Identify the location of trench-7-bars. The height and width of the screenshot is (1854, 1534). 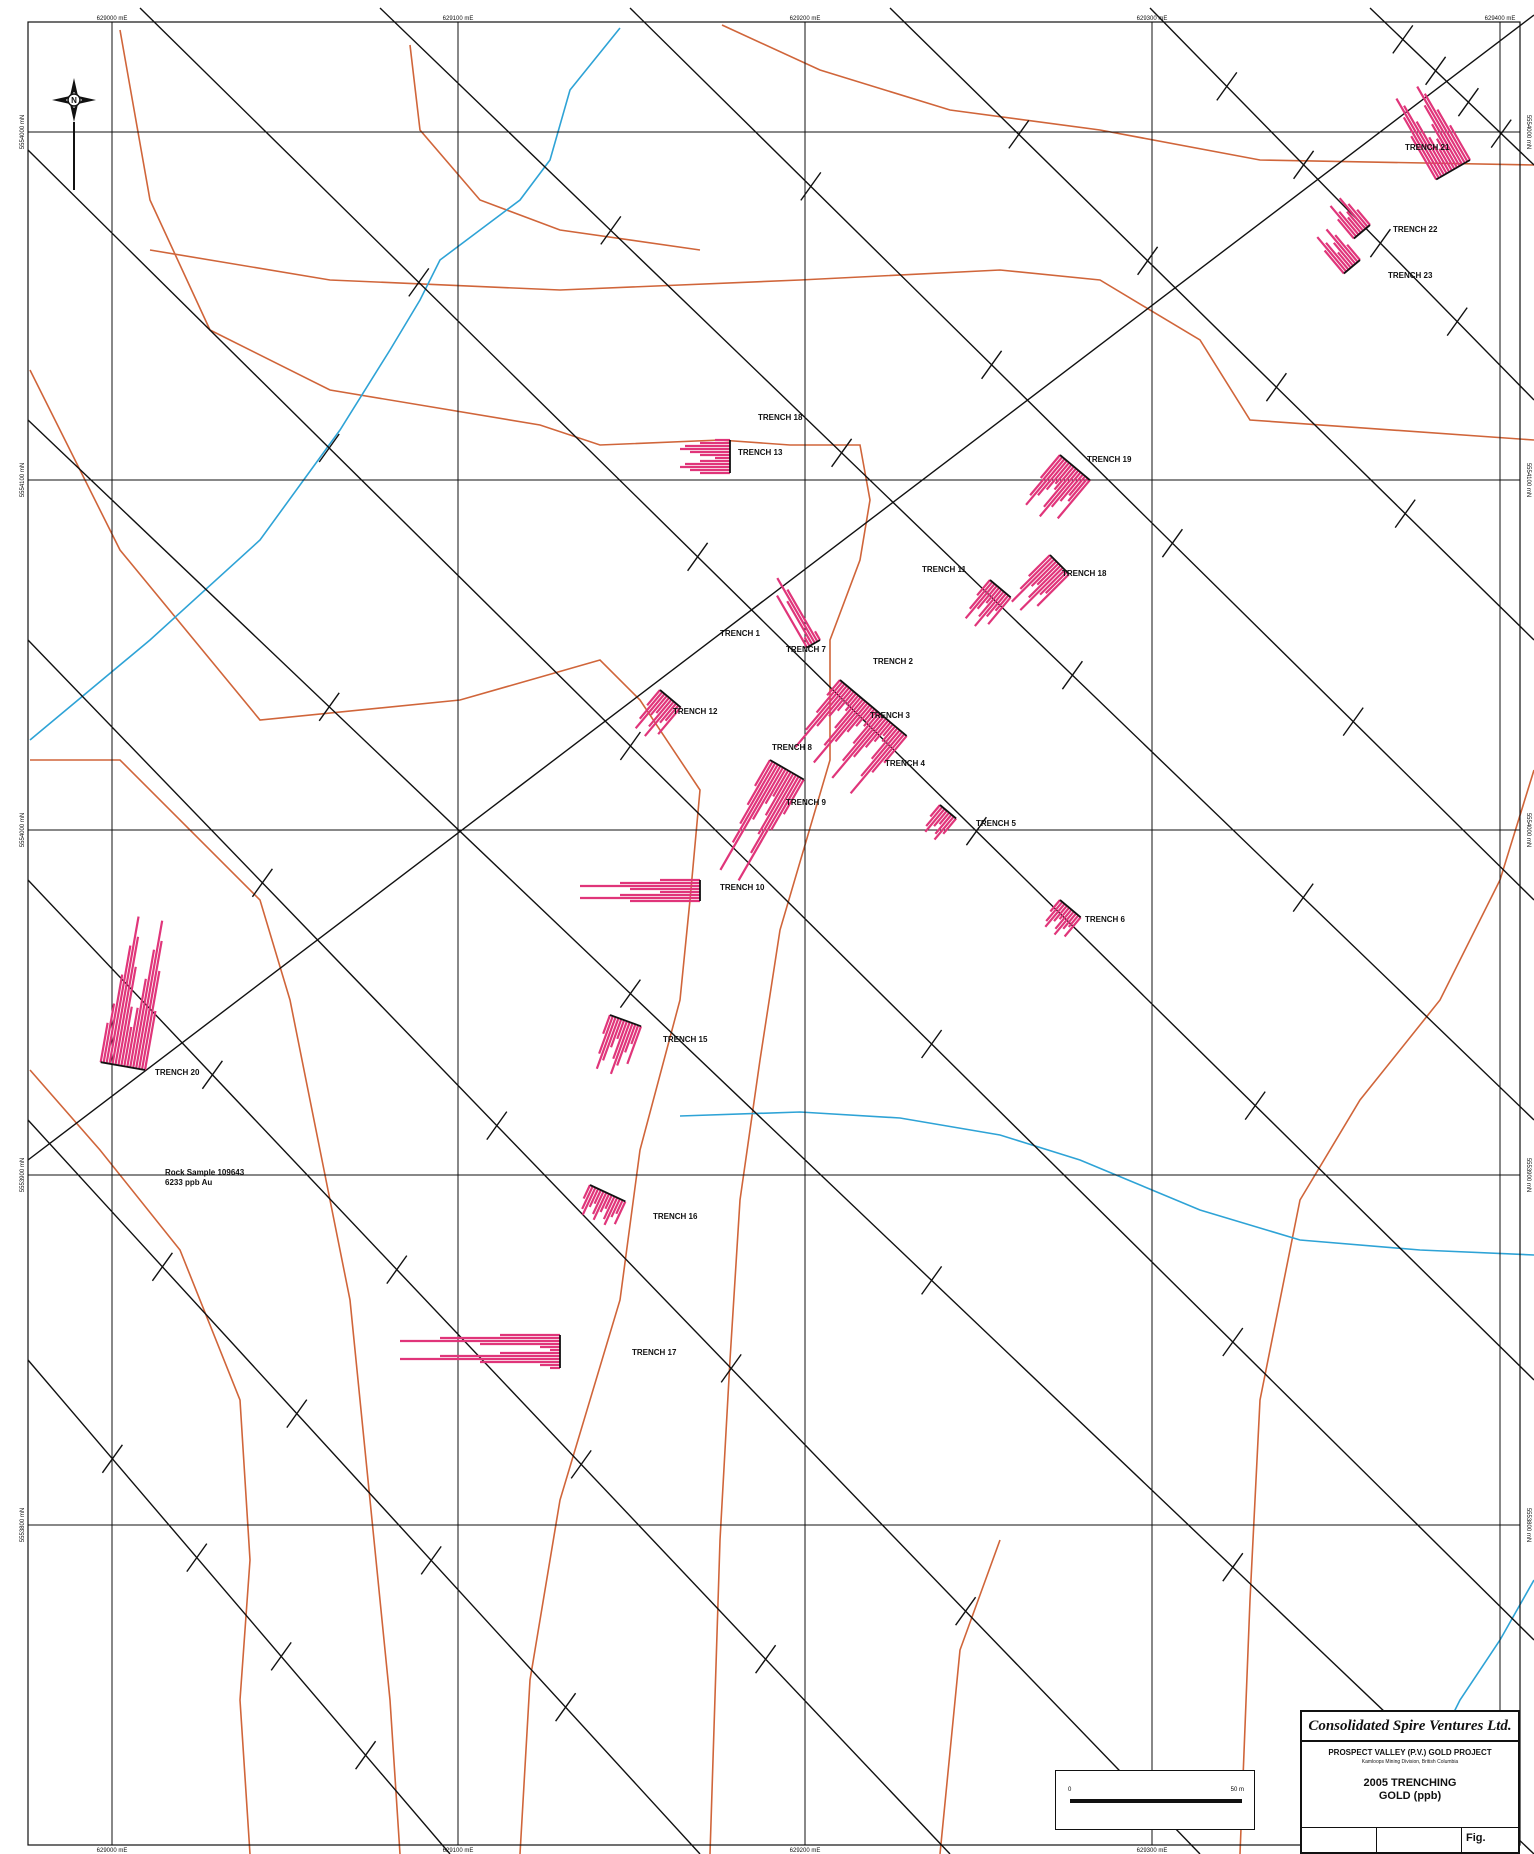
(851, 737).